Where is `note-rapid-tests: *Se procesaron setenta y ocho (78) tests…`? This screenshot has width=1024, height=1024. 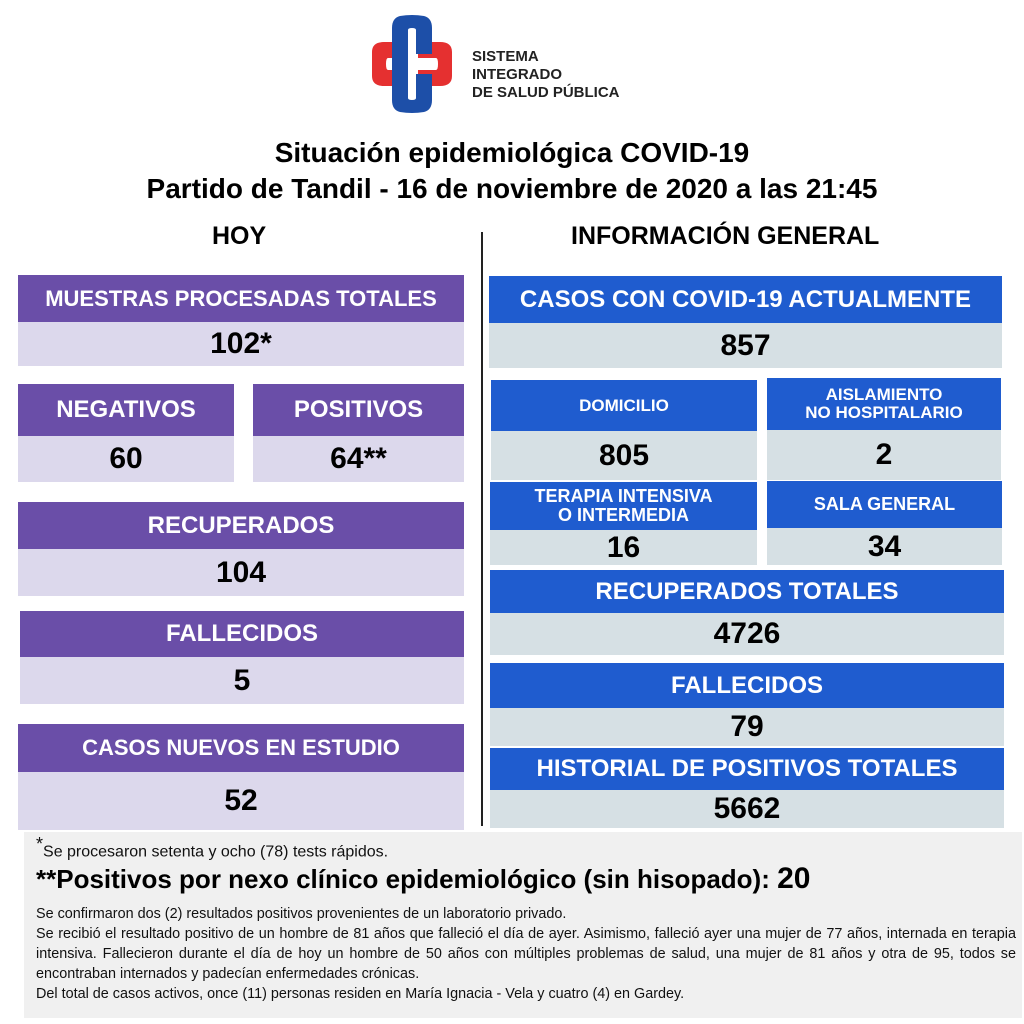 note-rapid-tests: *Se procesaron setenta y ocho (78) tests… is located at coordinates (212, 847).